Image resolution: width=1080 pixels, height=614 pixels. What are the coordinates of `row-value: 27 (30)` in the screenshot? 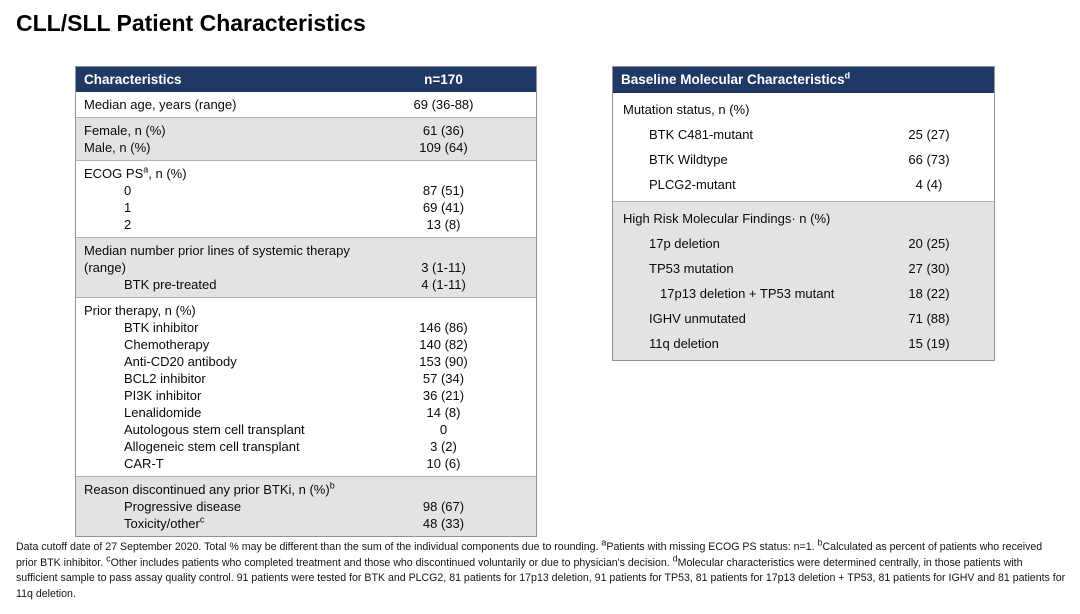 It's located at (929, 268).